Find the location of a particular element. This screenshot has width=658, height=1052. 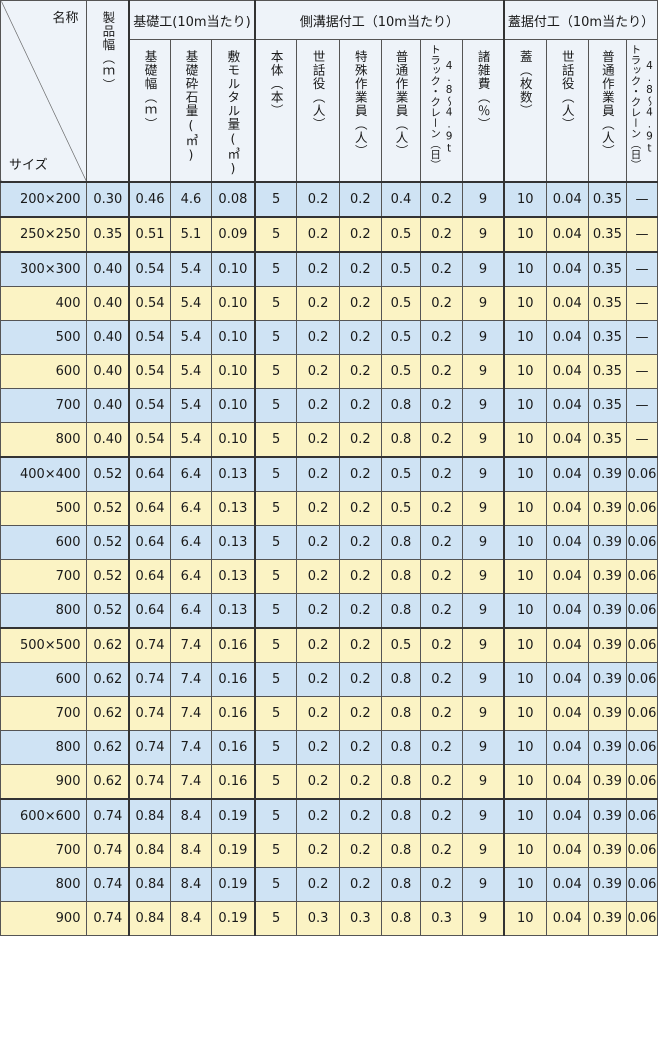

cell-kiso-saiseki: 6.4 is located at coordinates (191, 473).